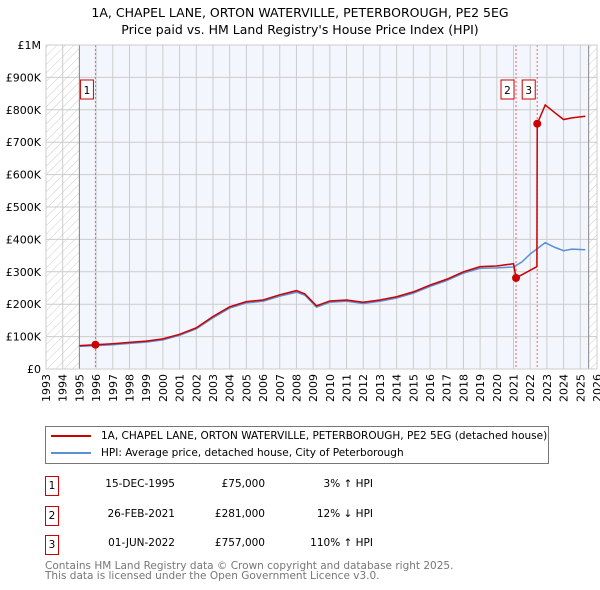 The image size is (600, 590). I want to click on x-tick-label: 2011, so click(347, 388).